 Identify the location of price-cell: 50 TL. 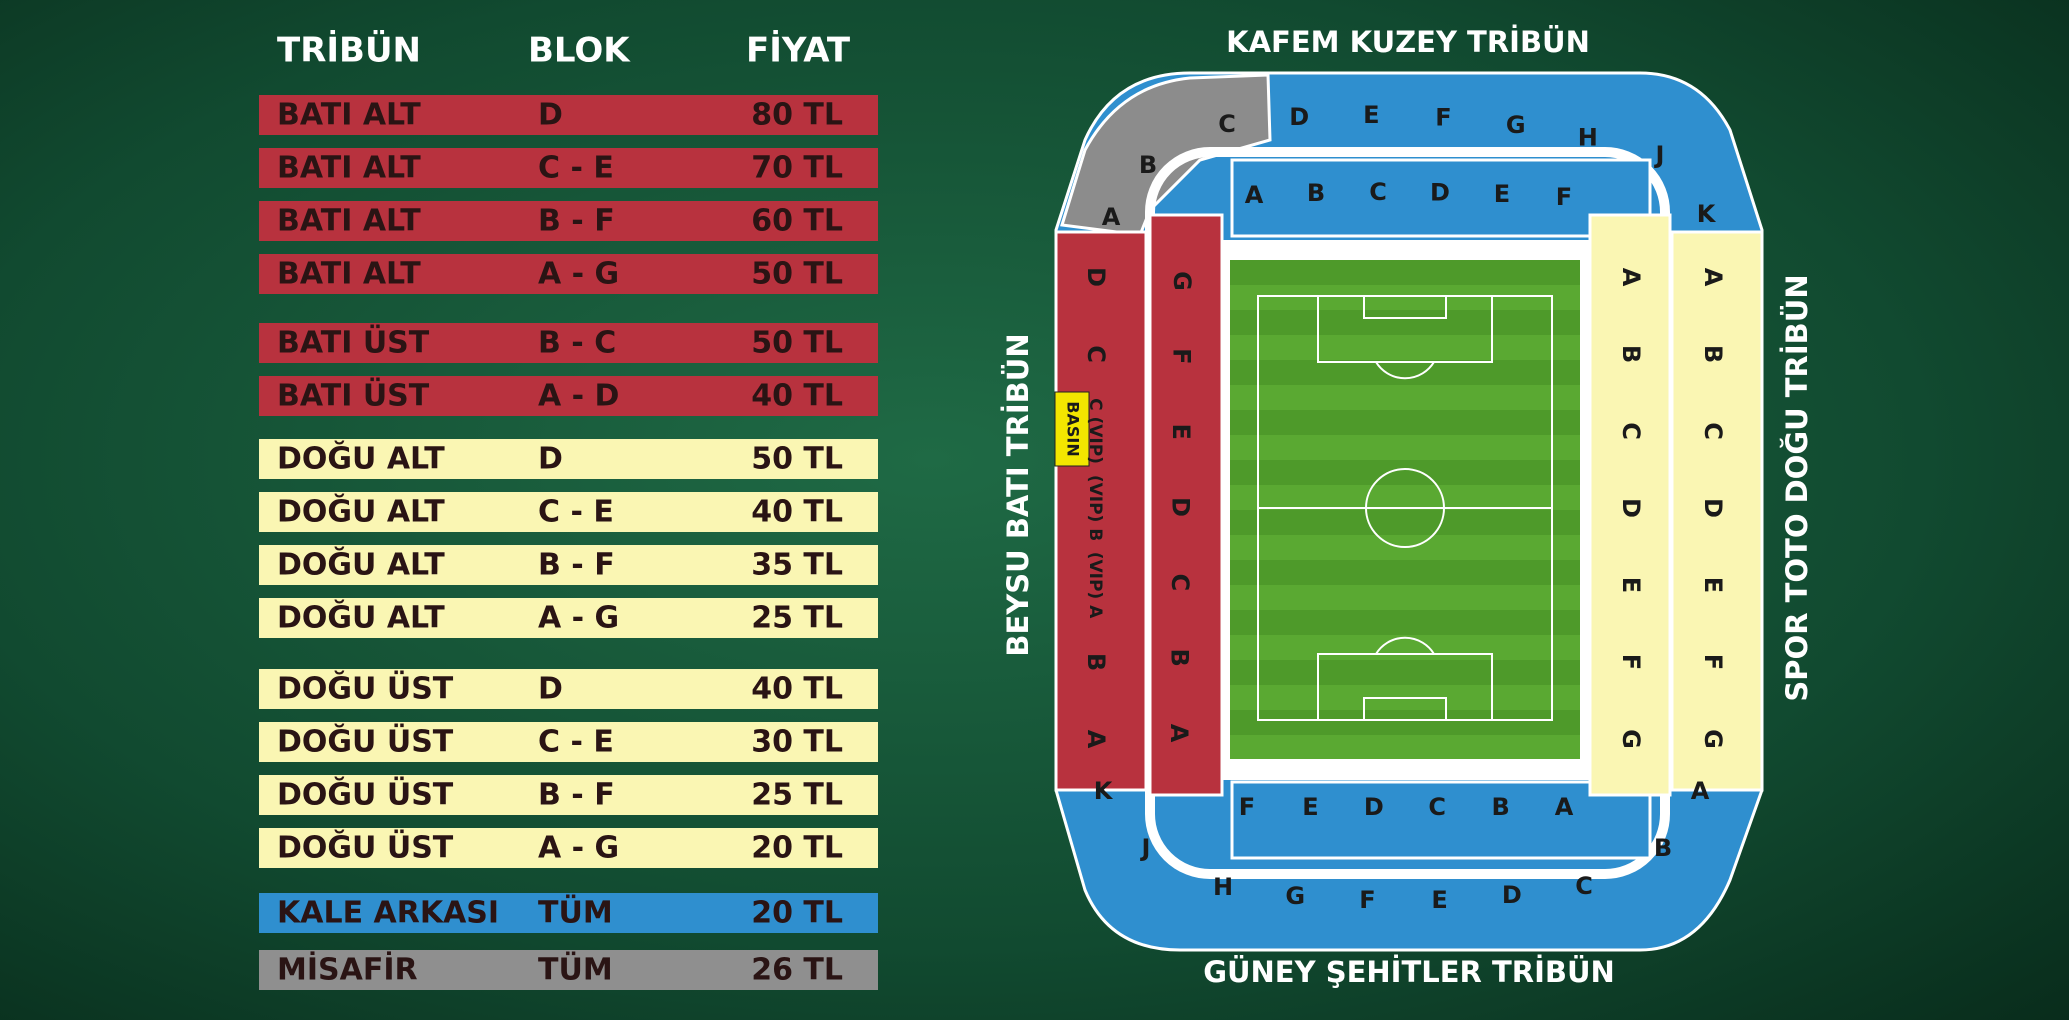
(797, 274).